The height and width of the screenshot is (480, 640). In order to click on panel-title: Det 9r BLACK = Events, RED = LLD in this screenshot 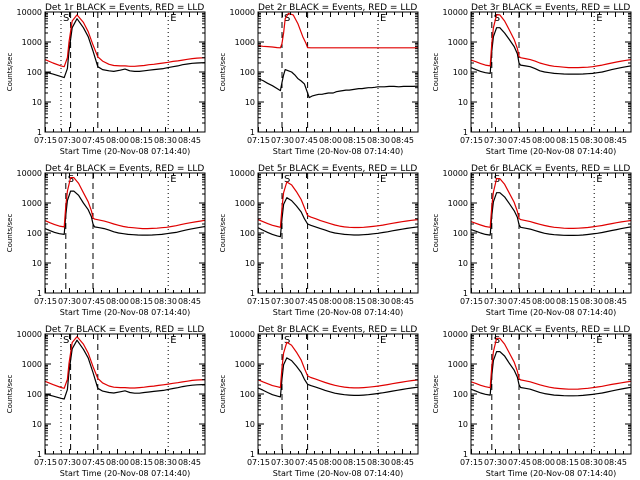, I will do `click(550, 330)`.